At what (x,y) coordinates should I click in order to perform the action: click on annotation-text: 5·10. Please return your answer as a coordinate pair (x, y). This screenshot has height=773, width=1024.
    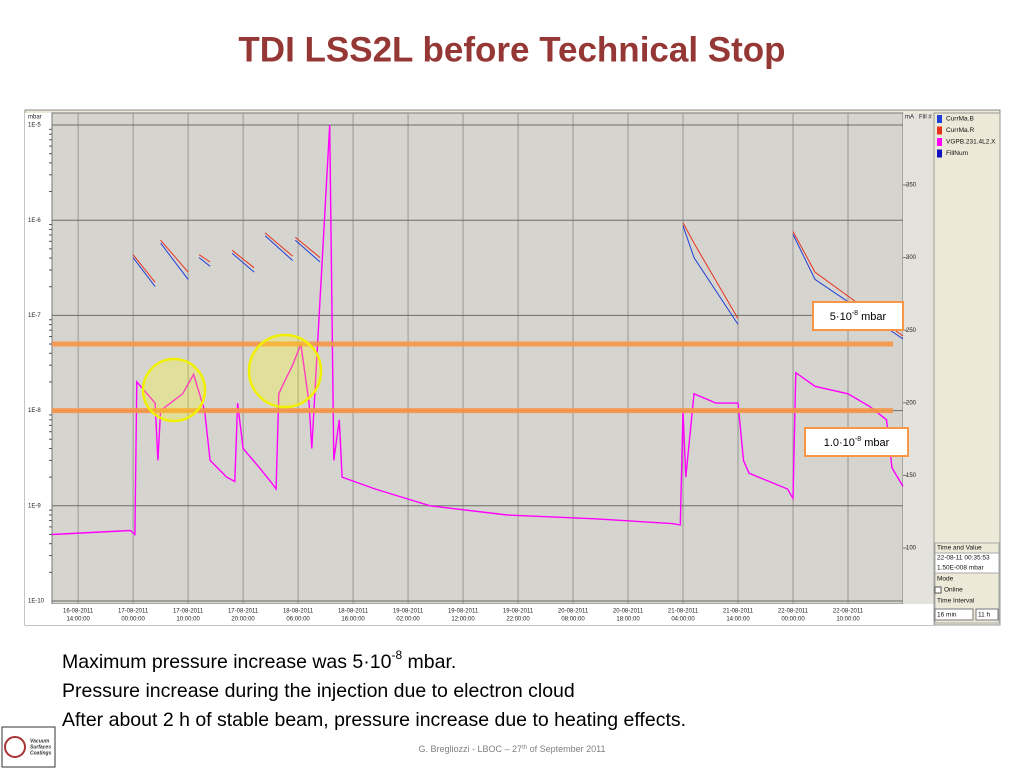
    Looking at the image, I should click on (841, 317).